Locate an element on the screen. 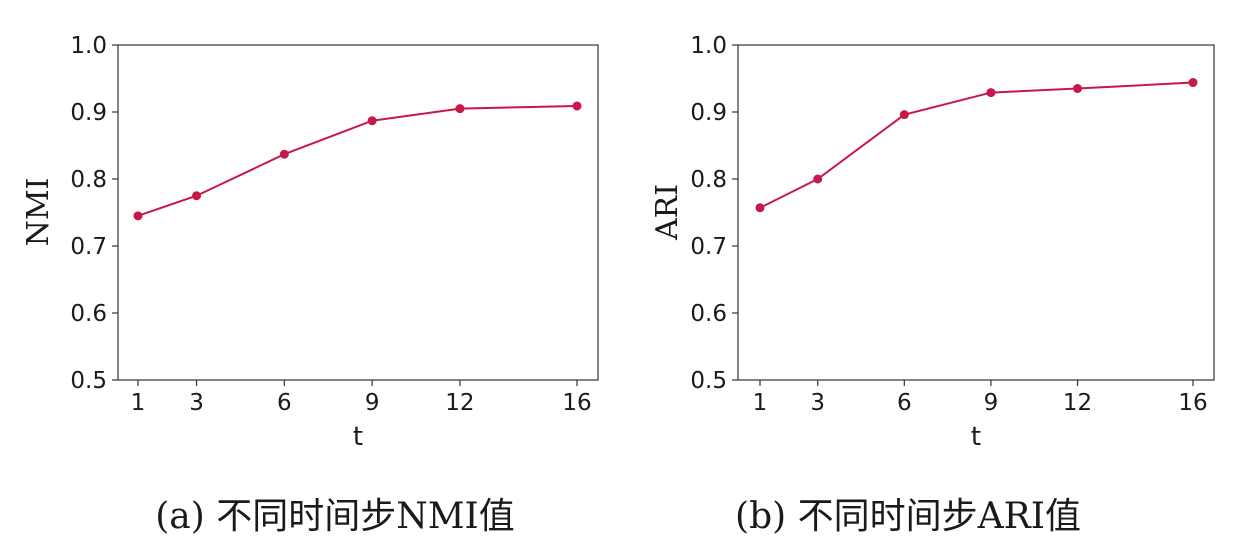 The height and width of the screenshot is (546, 1259). chart-caption: (a) 不同时间步NMI值 is located at coordinates (335, 516).